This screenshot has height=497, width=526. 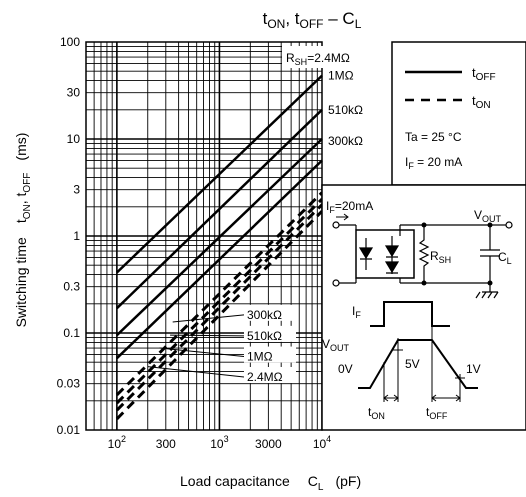 I want to click on x-tick-base: 10, so click(x=115, y=444).